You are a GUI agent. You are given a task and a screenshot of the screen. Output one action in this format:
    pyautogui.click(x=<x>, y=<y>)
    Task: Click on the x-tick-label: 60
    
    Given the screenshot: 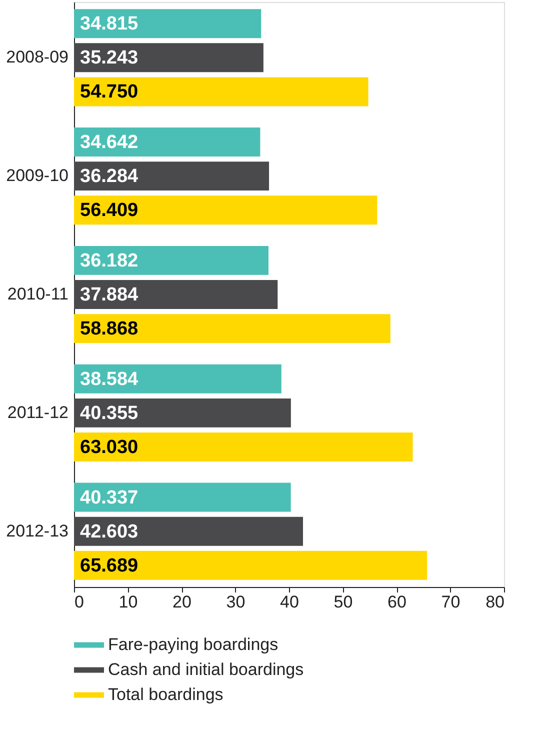 What is the action you would take?
    pyautogui.click(x=397, y=602)
    